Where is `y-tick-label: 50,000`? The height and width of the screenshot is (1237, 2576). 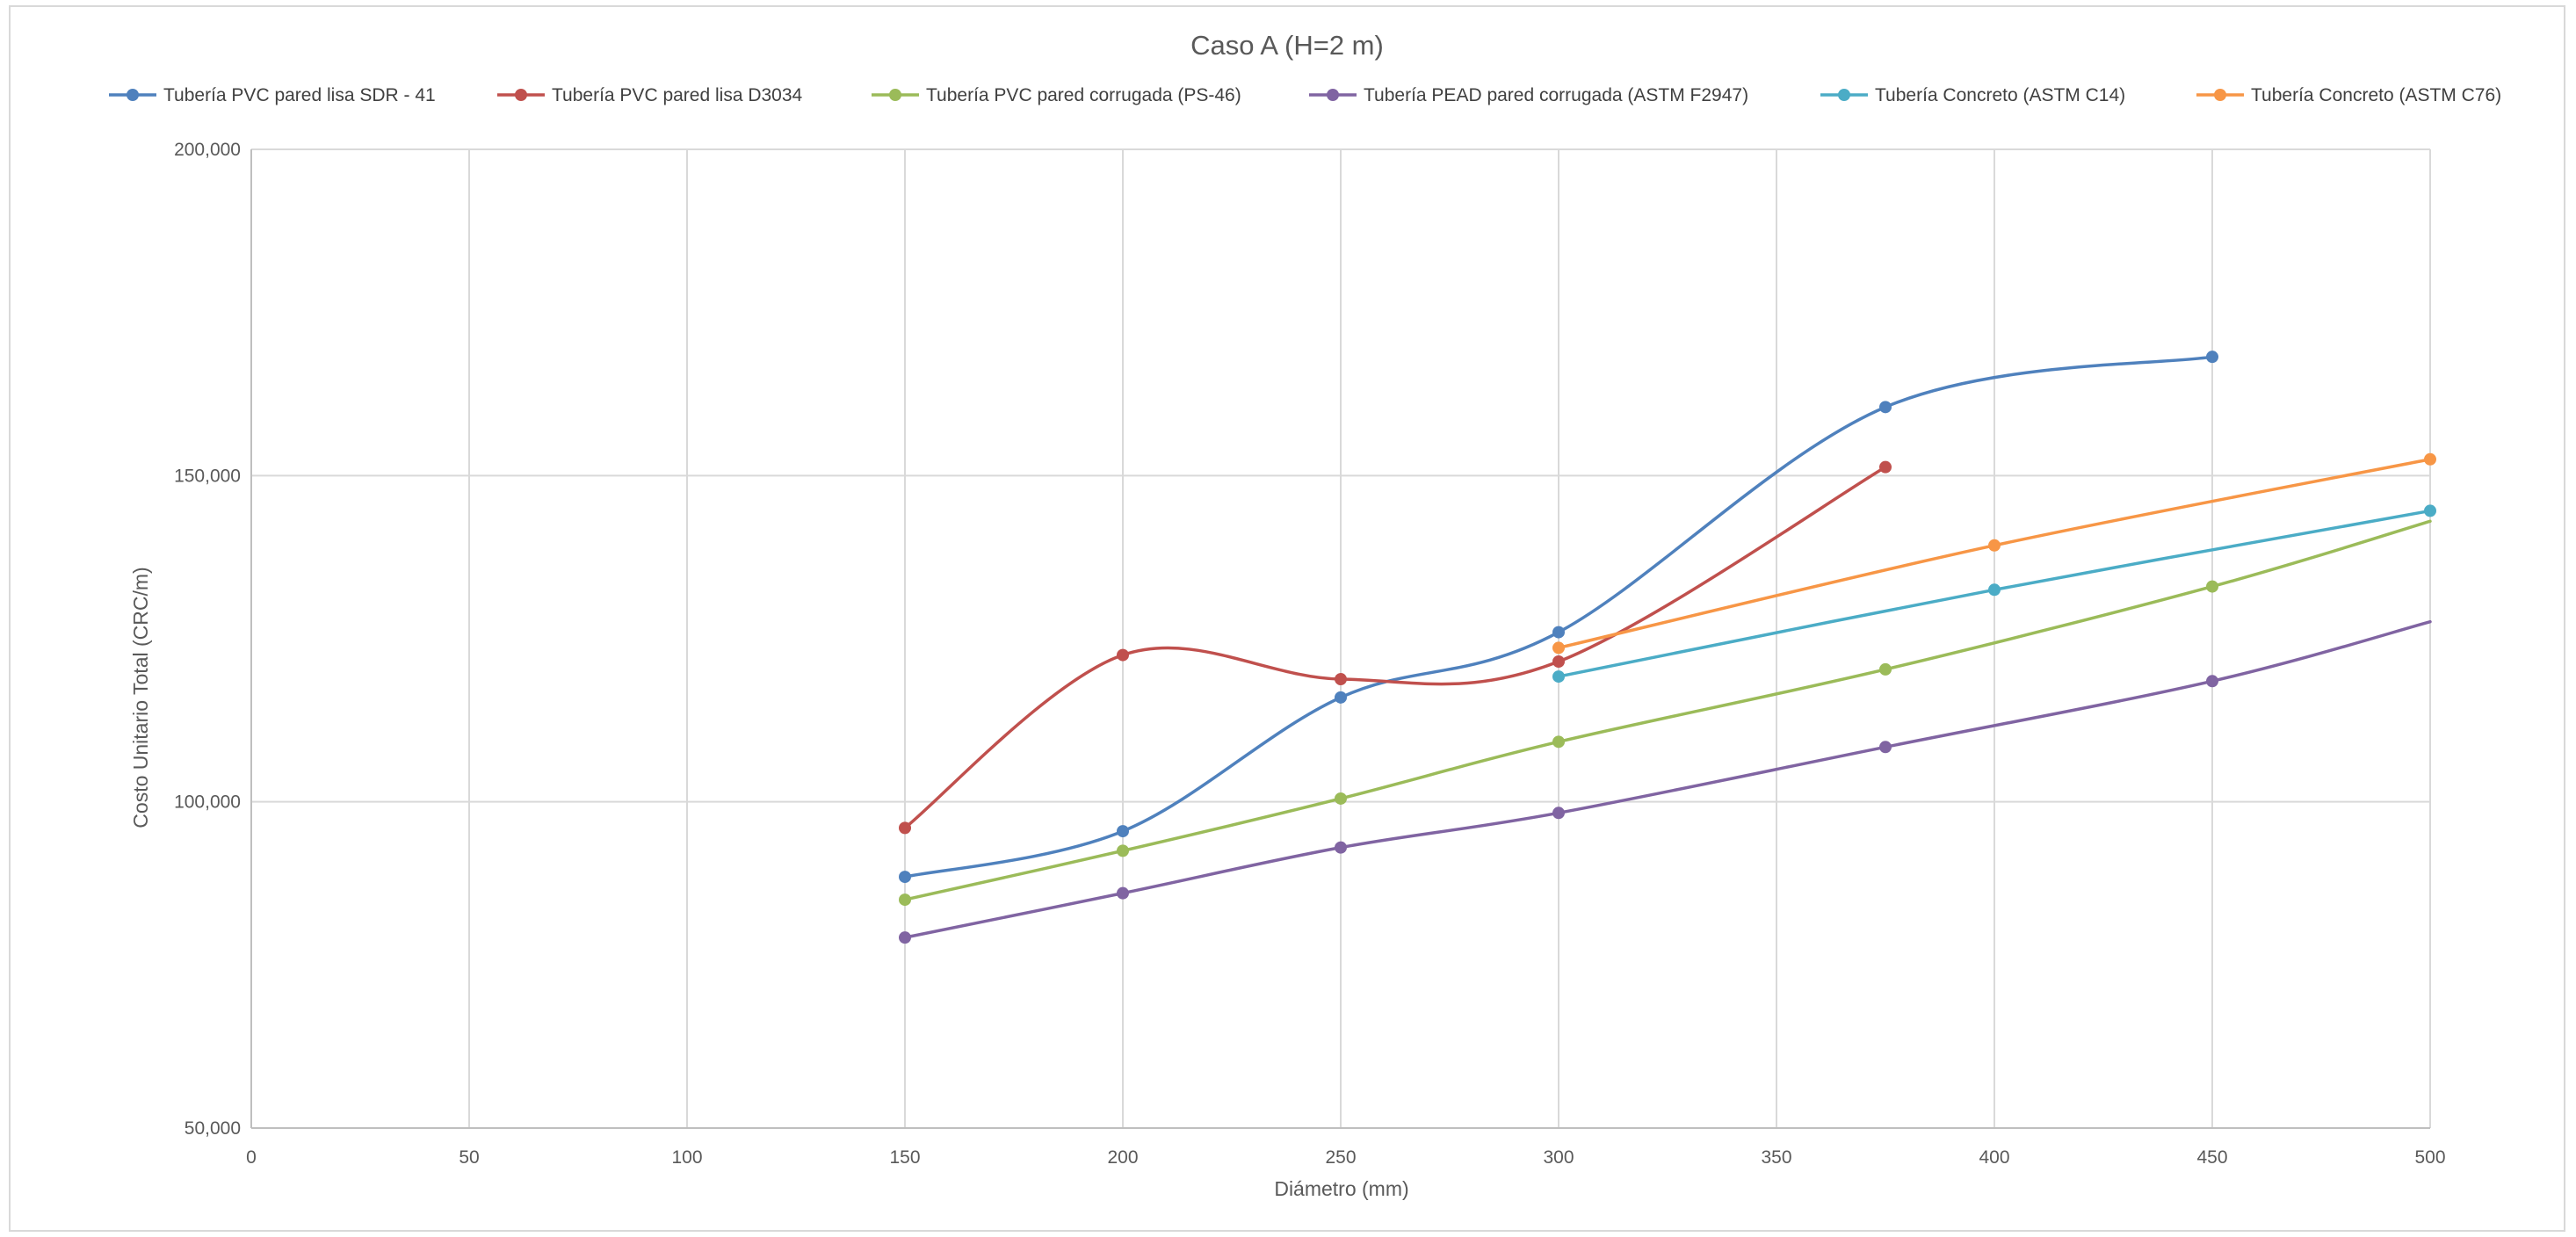 y-tick-label: 50,000 is located at coordinates (213, 1129).